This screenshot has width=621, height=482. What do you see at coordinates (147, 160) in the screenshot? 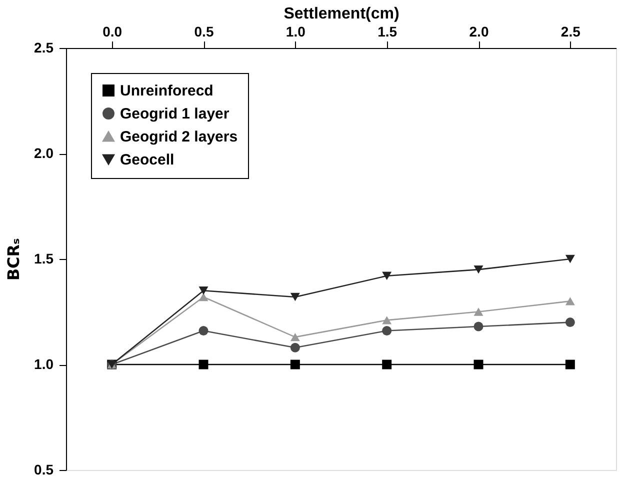
I see `legend-label: Geocell` at bounding box center [147, 160].